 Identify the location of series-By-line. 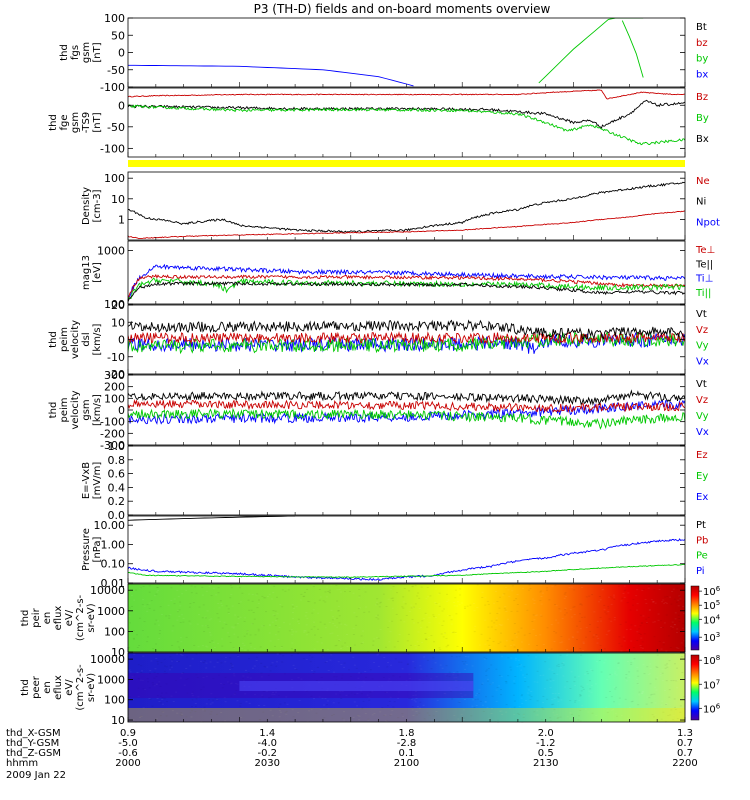
(406, 125).